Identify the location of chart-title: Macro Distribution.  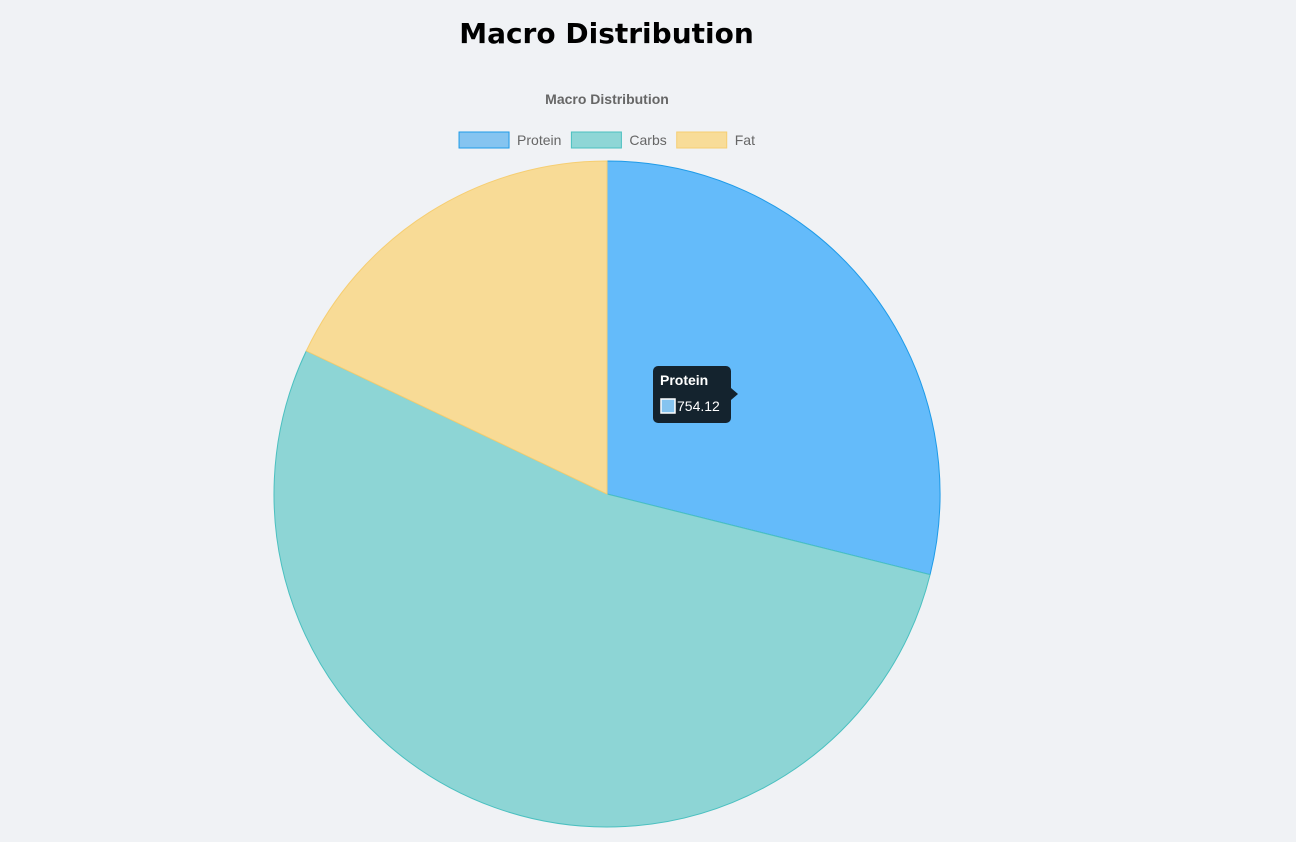
(607, 99).